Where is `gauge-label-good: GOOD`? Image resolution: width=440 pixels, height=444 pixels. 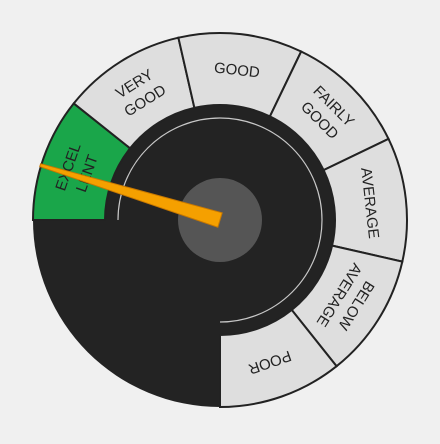
gauge-label-good: GOOD is located at coordinates (237, 70).